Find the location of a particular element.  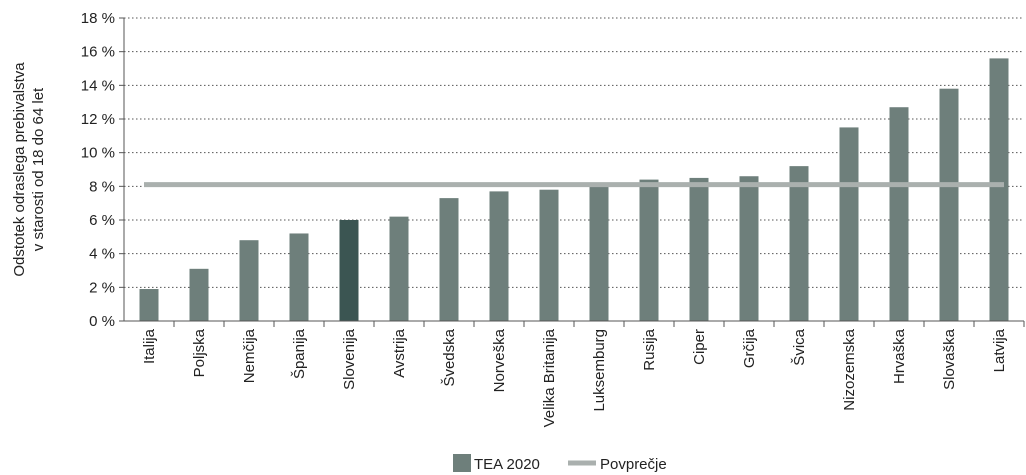

y-tick-label: 14 % is located at coordinates (98, 85).